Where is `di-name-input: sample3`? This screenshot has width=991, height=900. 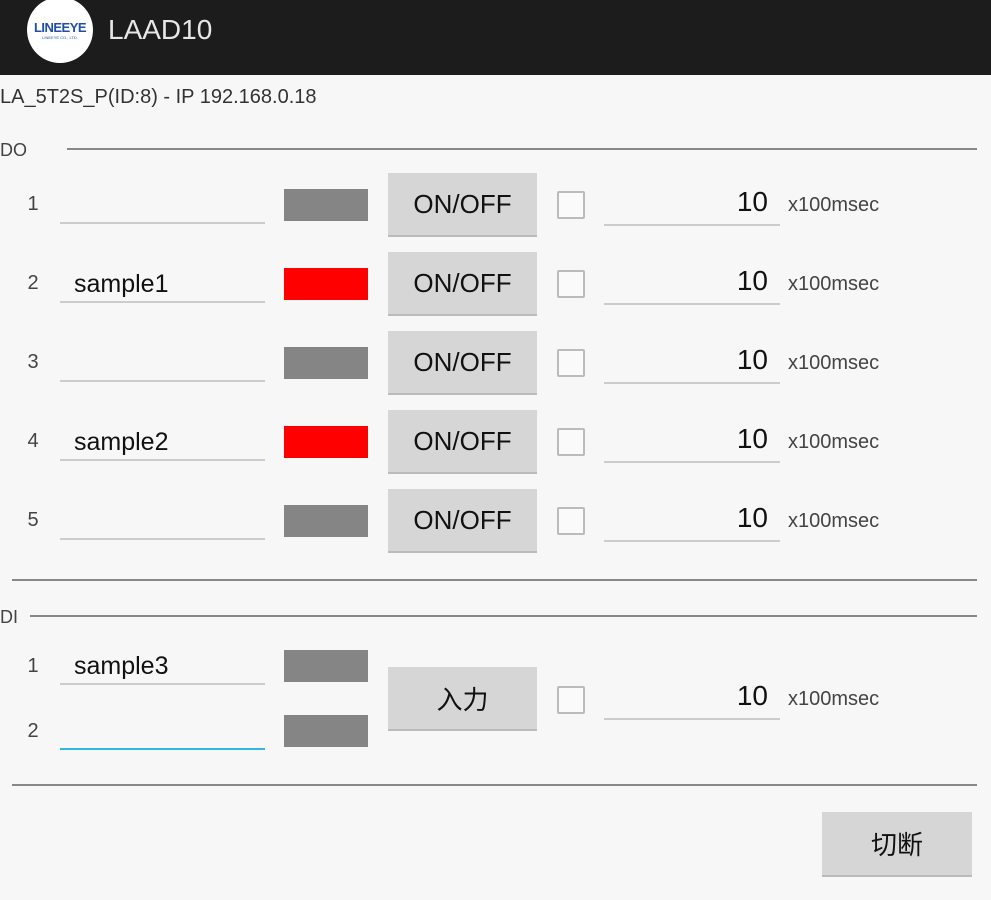
di-name-input: sample3 is located at coordinates (162, 668).